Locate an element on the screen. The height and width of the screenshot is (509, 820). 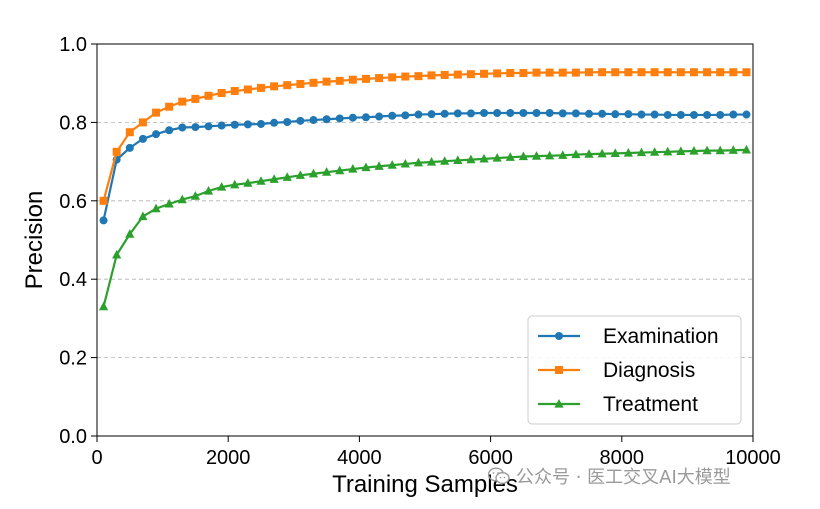
y-tick-label: 0.4 is located at coordinates (73, 280).